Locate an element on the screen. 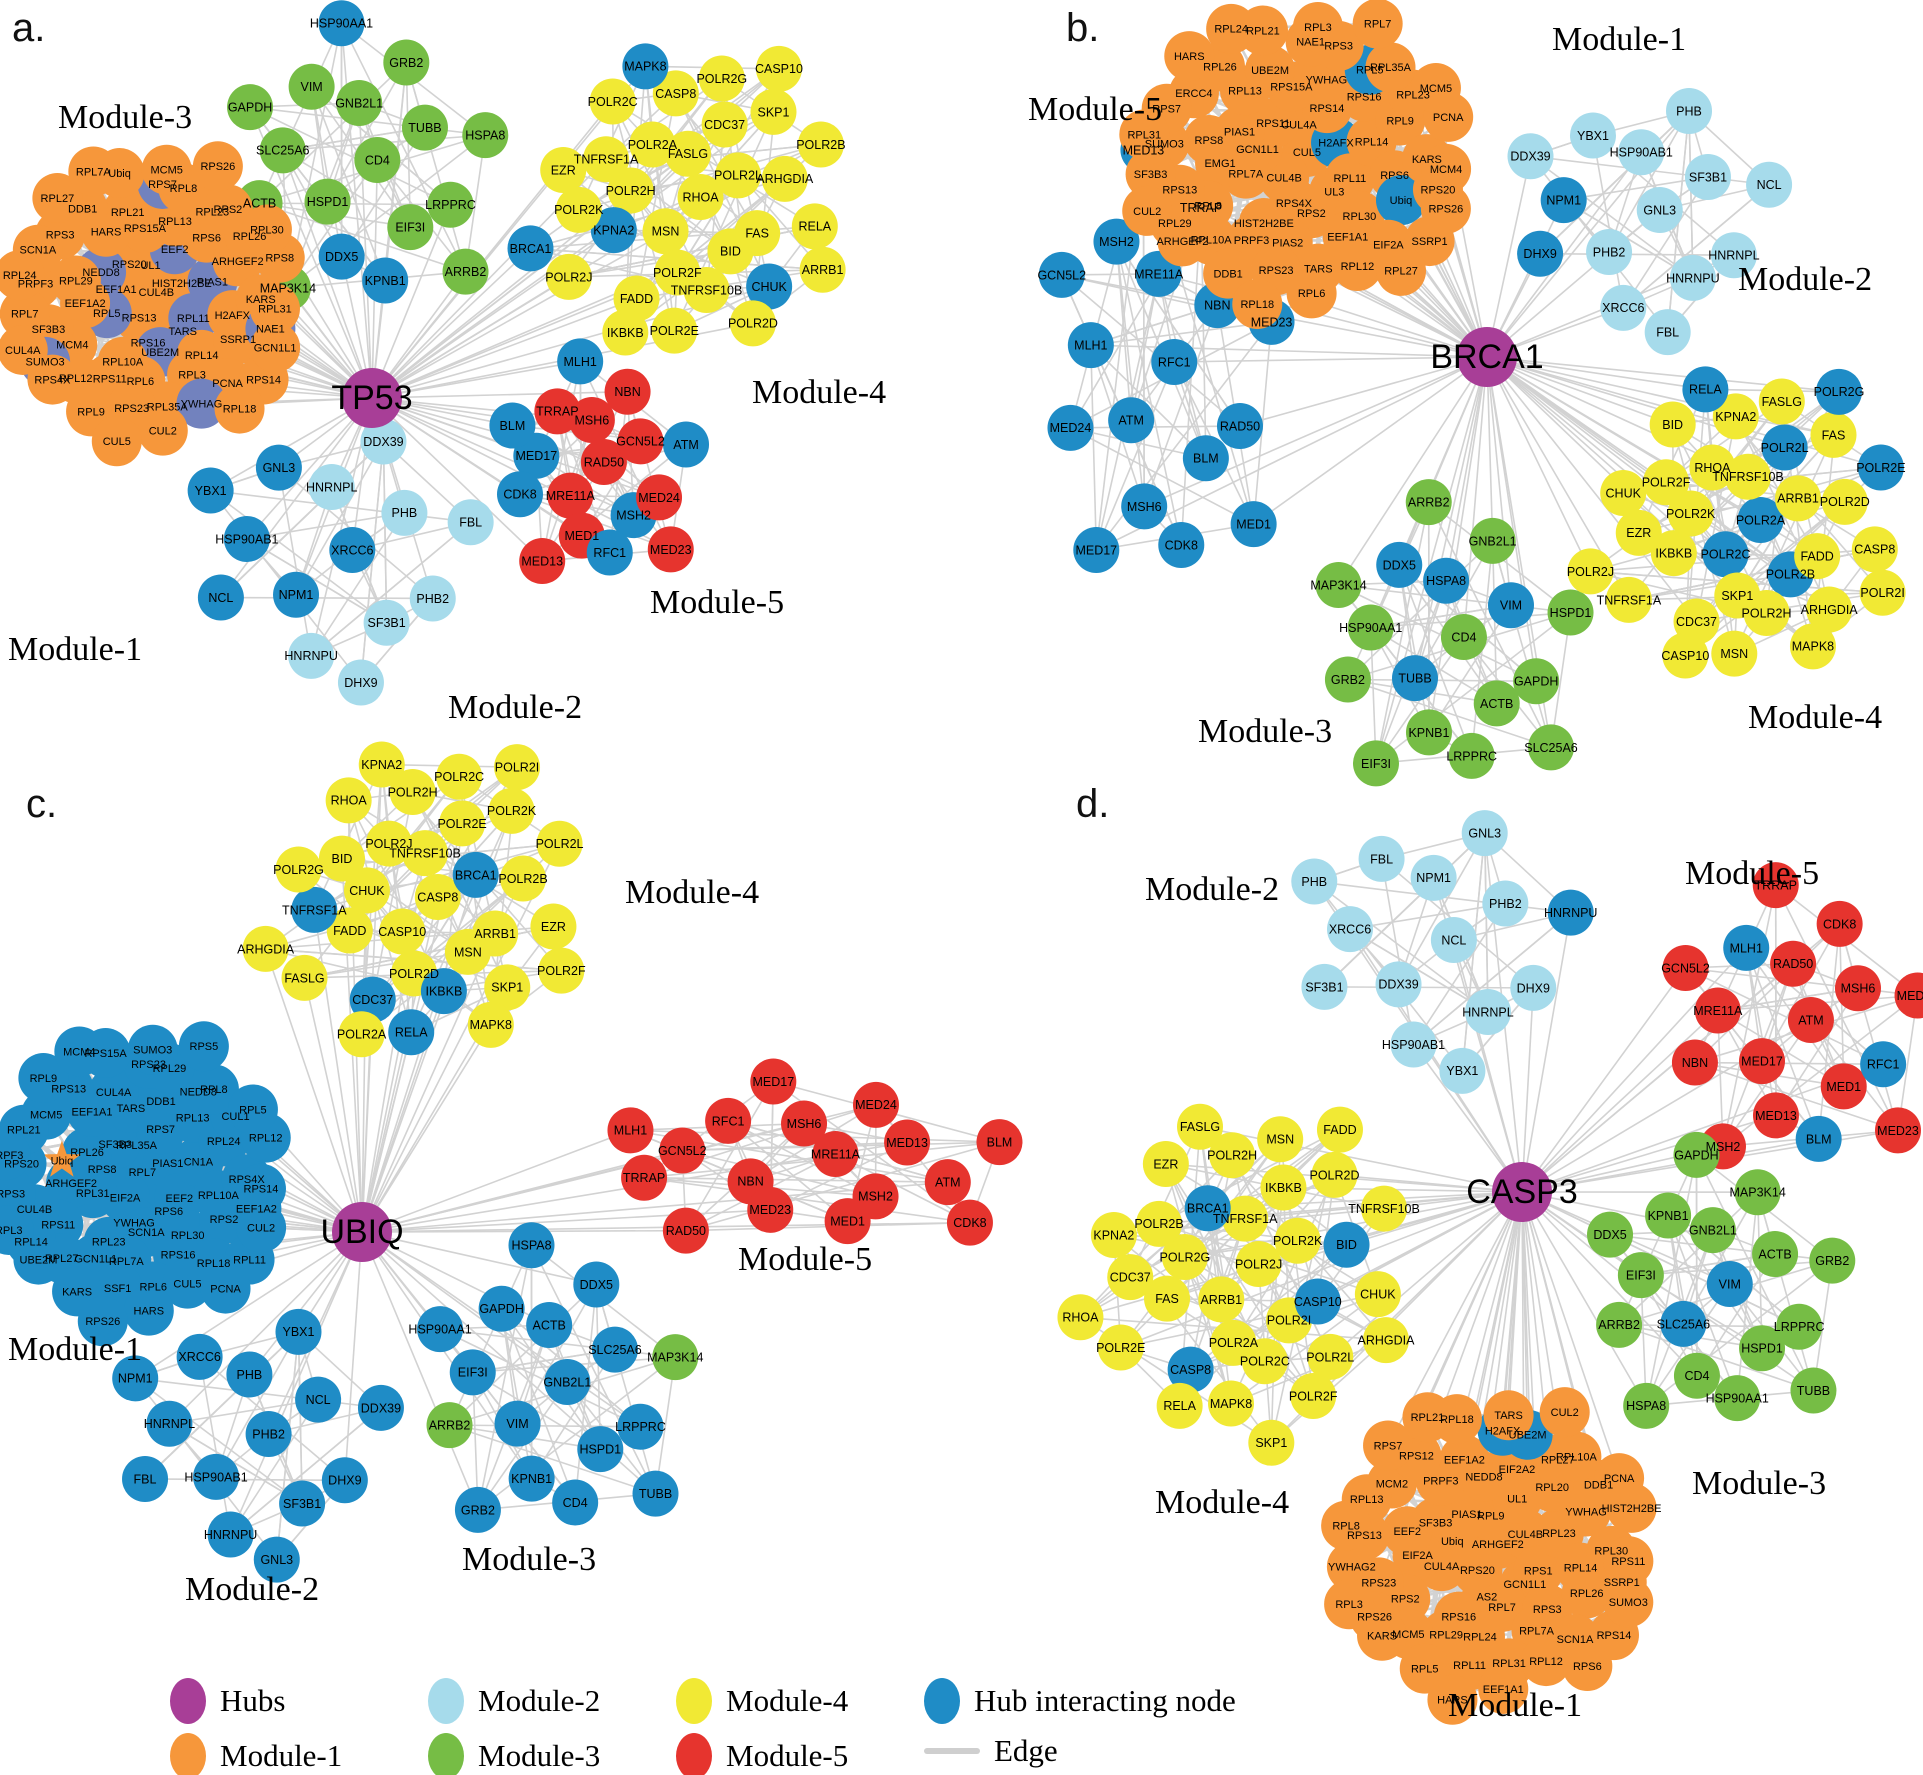 This screenshot has width=1923, height=1775. node-RPL3 is located at coordinates (1349, 1604).